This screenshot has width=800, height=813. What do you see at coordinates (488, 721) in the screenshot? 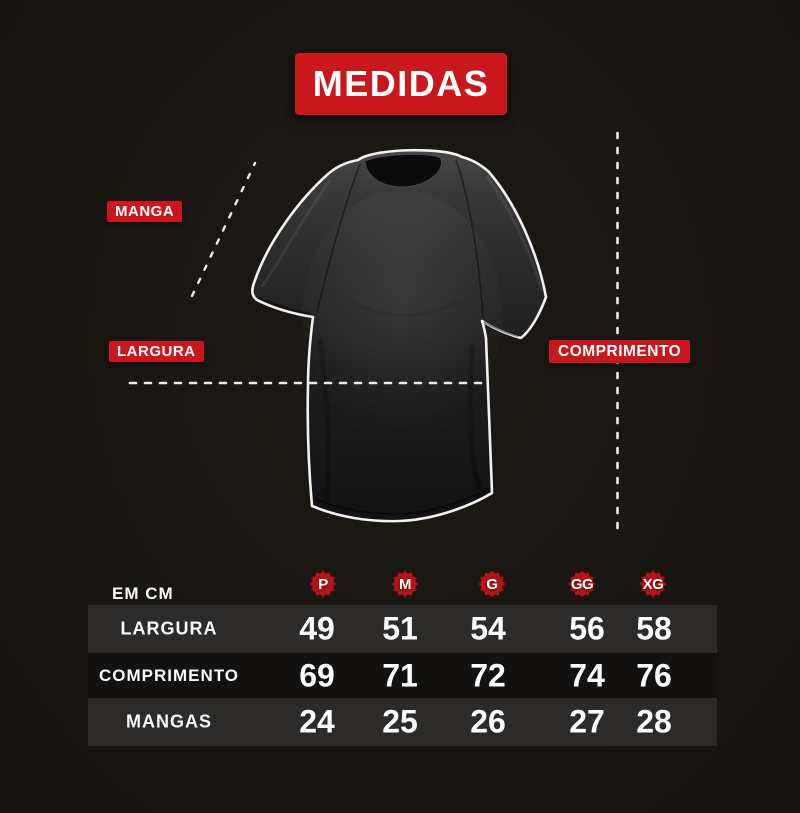
I see `measurement-cell: 26` at bounding box center [488, 721].